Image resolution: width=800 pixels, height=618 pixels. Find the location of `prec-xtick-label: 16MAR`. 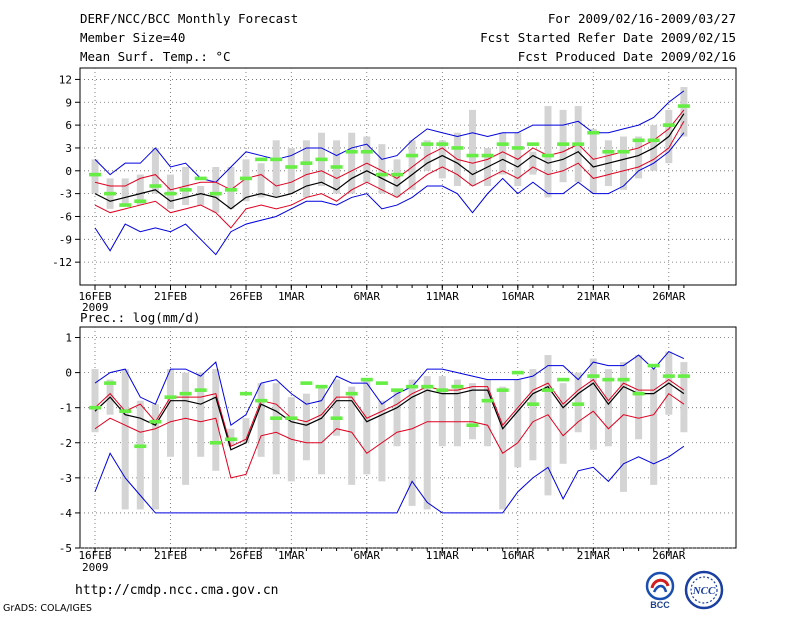

prec-xtick-label: 16MAR is located at coordinates (517, 555).